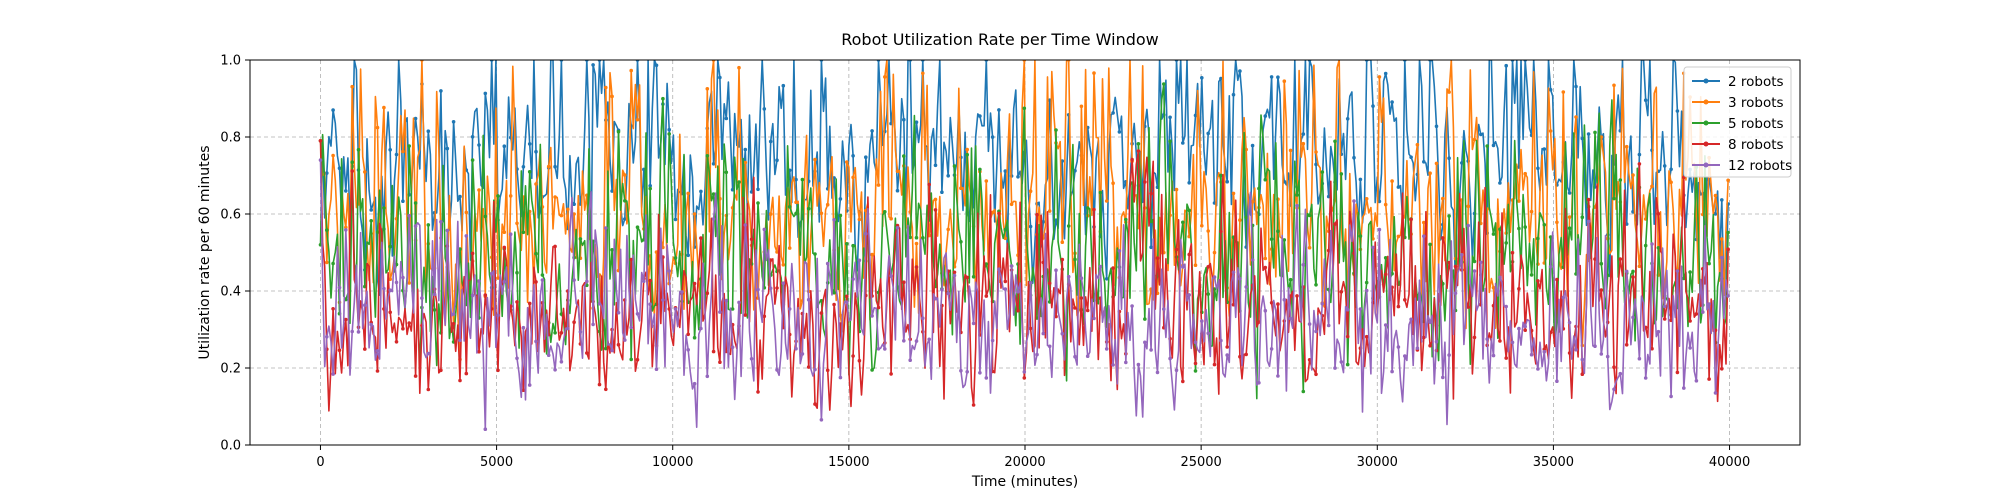 This screenshot has width=2000, height=500. Describe the element at coordinates (1553, 462) in the screenshot. I see `x-tick-label: 35000` at that location.